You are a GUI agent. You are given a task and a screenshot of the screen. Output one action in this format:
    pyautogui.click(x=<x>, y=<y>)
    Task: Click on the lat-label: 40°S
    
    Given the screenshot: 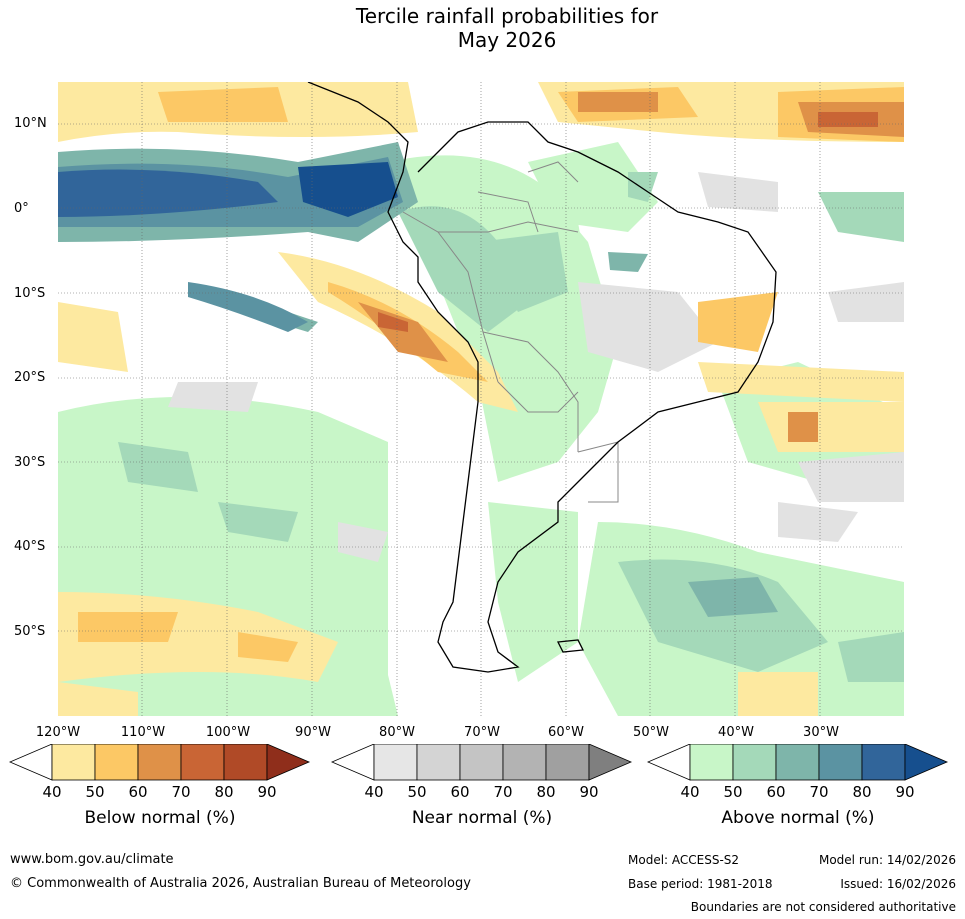 What is the action you would take?
    pyautogui.click(x=30, y=546)
    